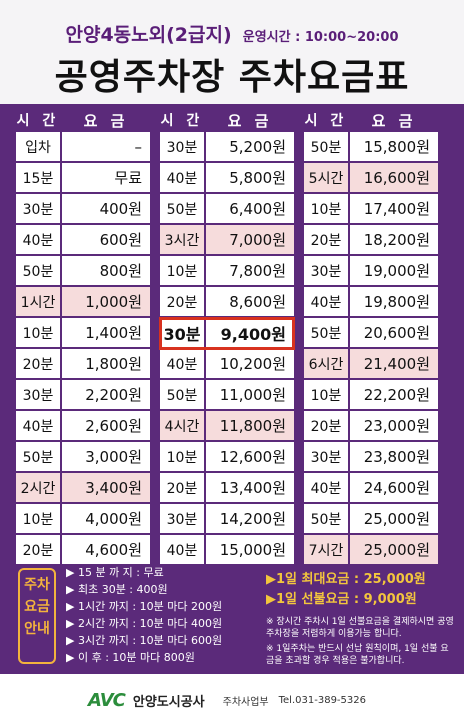  Describe the element at coordinates (83, 457) in the screenshot. I see `table-row: 50분 3,000원` at that location.